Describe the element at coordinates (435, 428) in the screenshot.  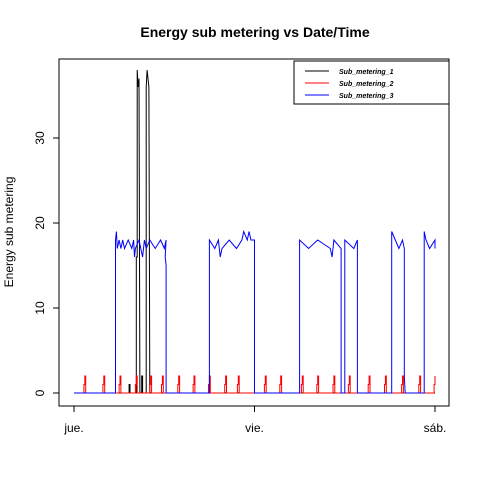
I see `x-tick-label-2: sáb.` at that location.